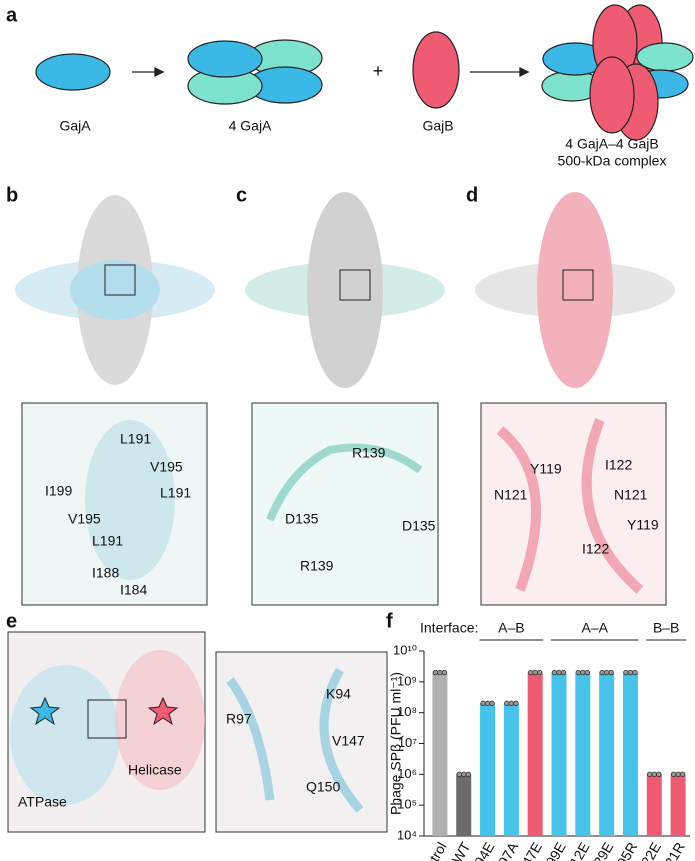 The image size is (695, 861). I want to click on y-tick-label: 10⁶, so click(407, 773).